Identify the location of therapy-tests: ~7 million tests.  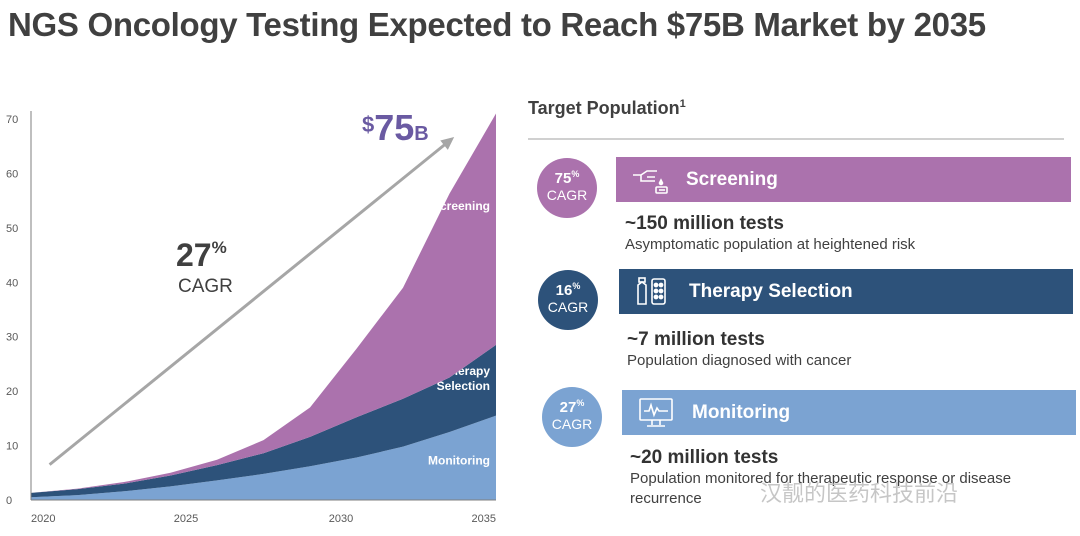
(696, 339).